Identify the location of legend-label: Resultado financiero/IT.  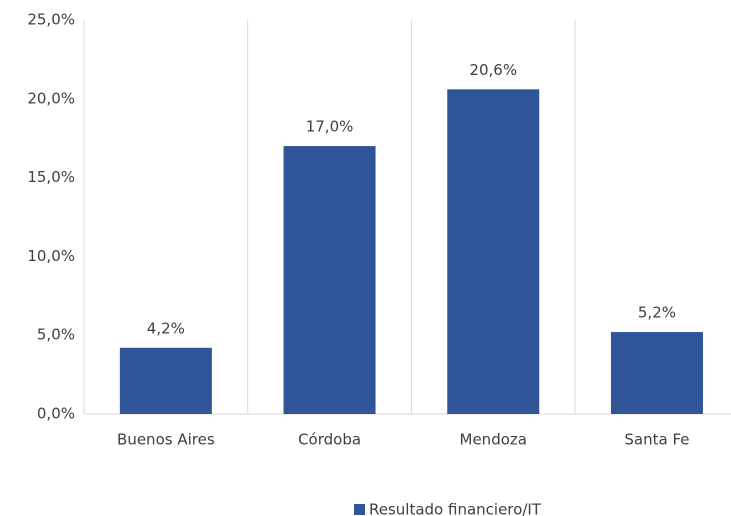
(455, 508).